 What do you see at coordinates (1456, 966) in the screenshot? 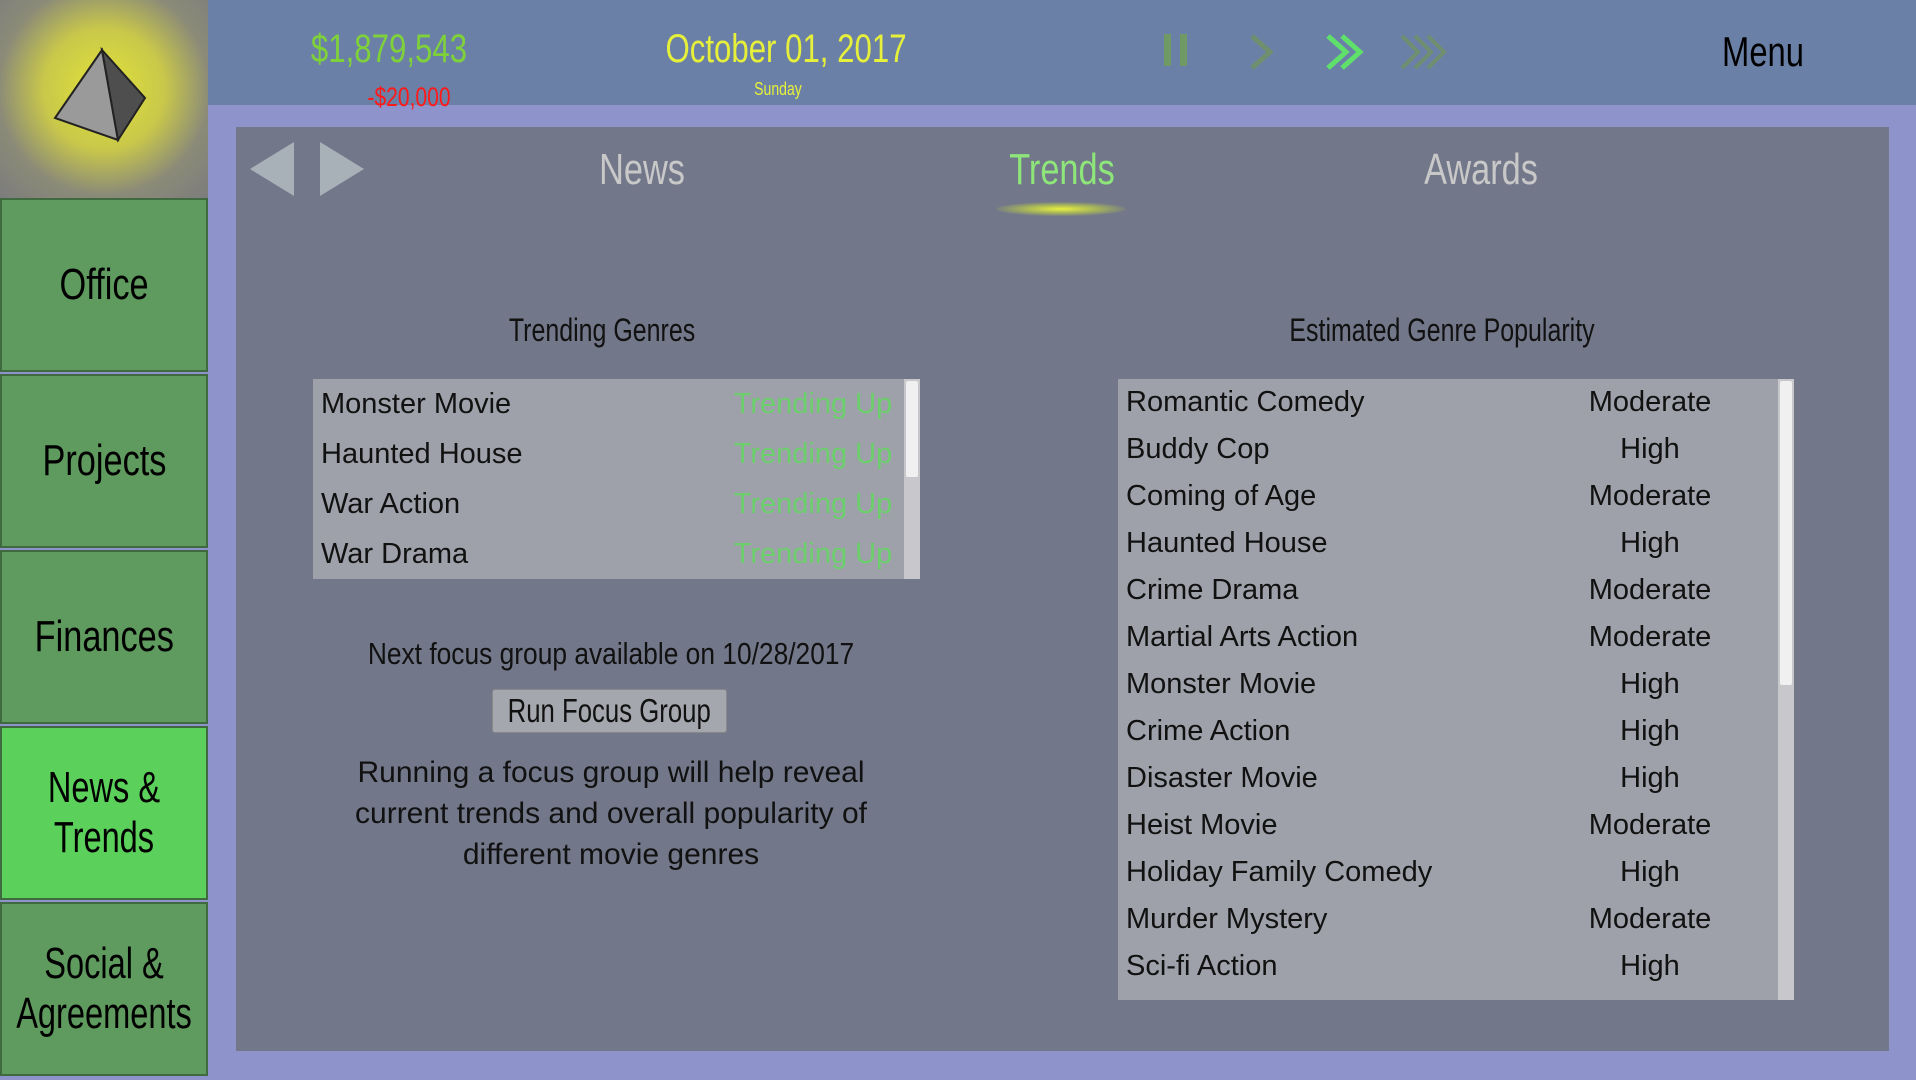
I see `list-item: Sci-fi Action High` at bounding box center [1456, 966].